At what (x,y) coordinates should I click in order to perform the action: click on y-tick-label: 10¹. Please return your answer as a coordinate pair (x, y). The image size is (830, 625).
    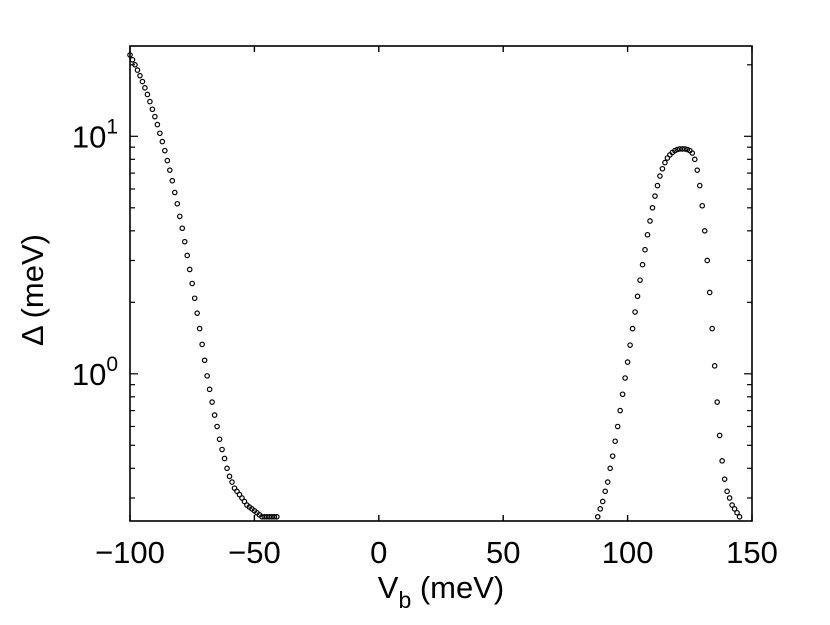
    Looking at the image, I should click on (95, 134).